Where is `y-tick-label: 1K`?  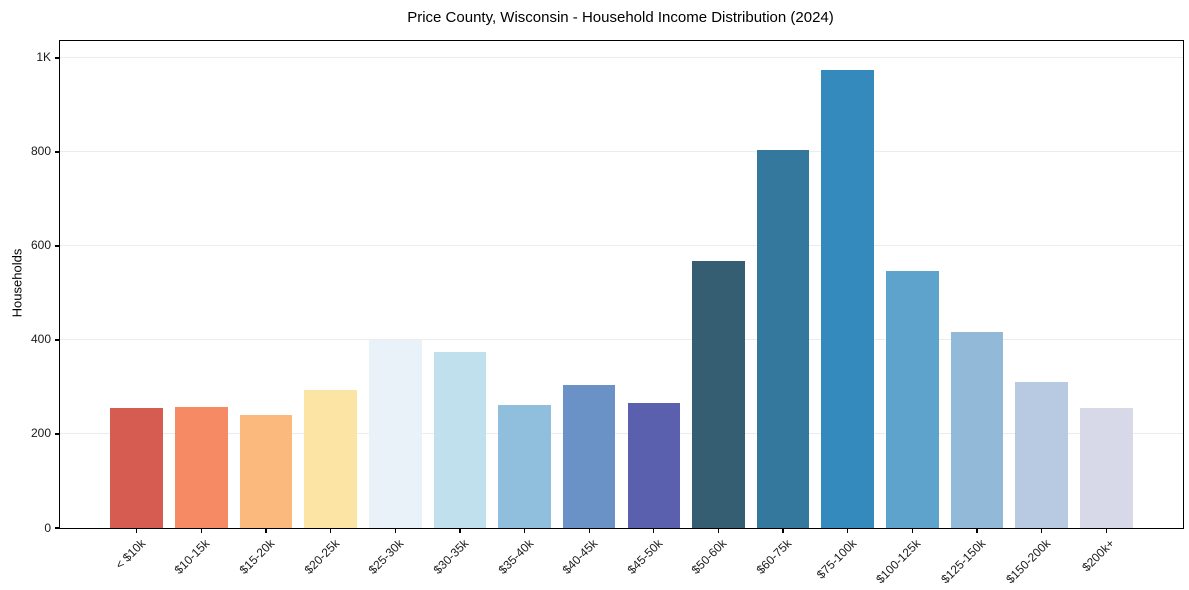 y-tick-label: 1K is located at coordinates (43, 57).